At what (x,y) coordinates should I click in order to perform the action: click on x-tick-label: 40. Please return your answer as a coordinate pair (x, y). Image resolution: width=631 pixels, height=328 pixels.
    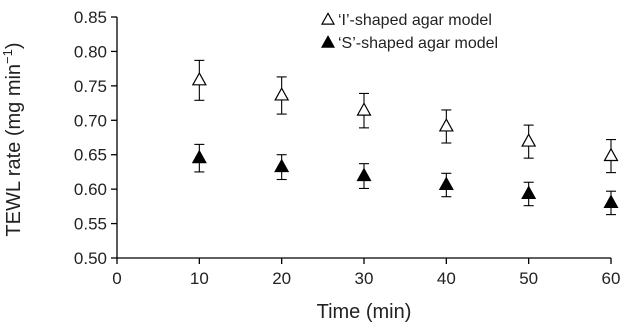
    Looking at the image, I should click on (446, 278).